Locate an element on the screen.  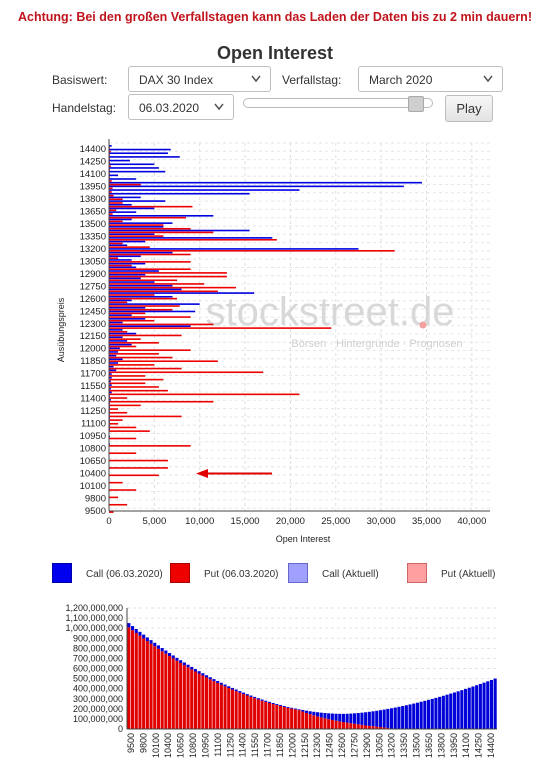
date-slider-track is located at coordinates (338, 103).